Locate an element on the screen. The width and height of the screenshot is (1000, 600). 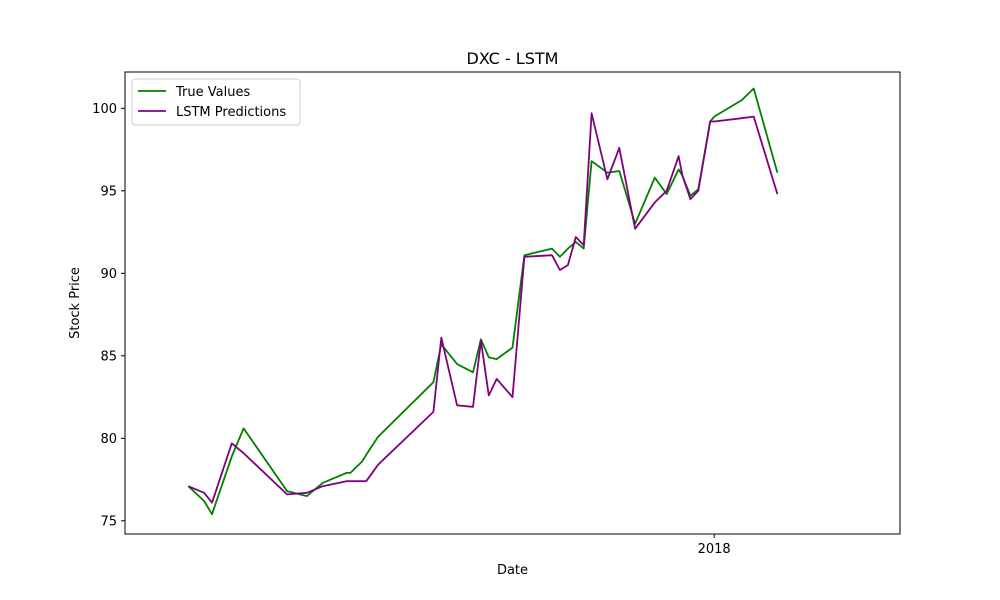
y-tick-label: 80 is located at coordinates (108, 439).